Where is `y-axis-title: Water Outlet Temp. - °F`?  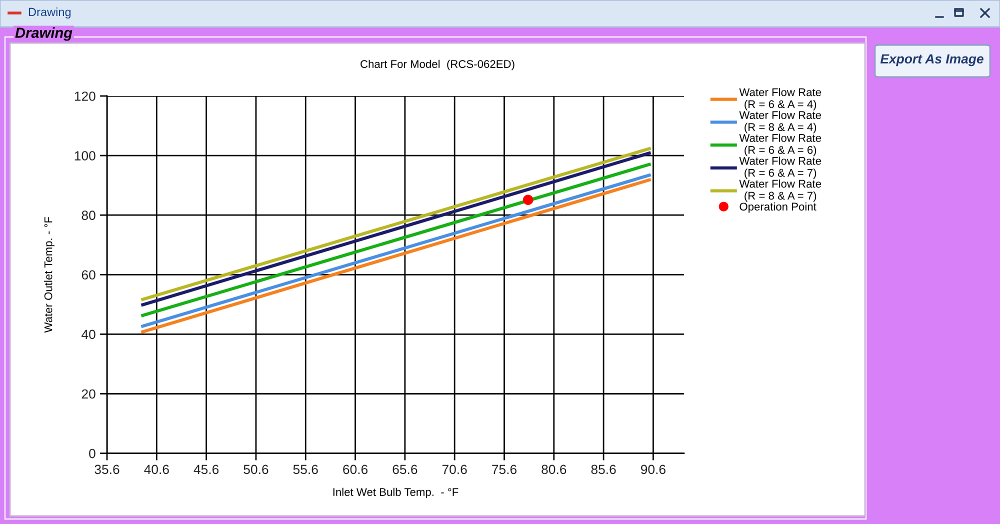 y-axis-title: Water Outlet Temp. - °F is located at coordinates (49, 274).